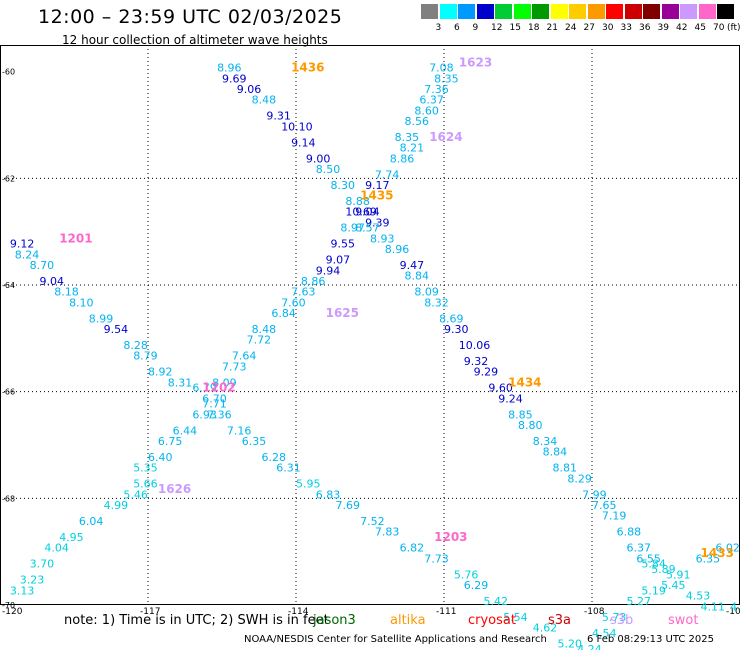 Image resolution: width=740 pixels, height=650 pixels. What do you see at coordinates (264, 100) in the screenshot?
I see `wave-height-point: 8.48` at bounding box center [264, 100].